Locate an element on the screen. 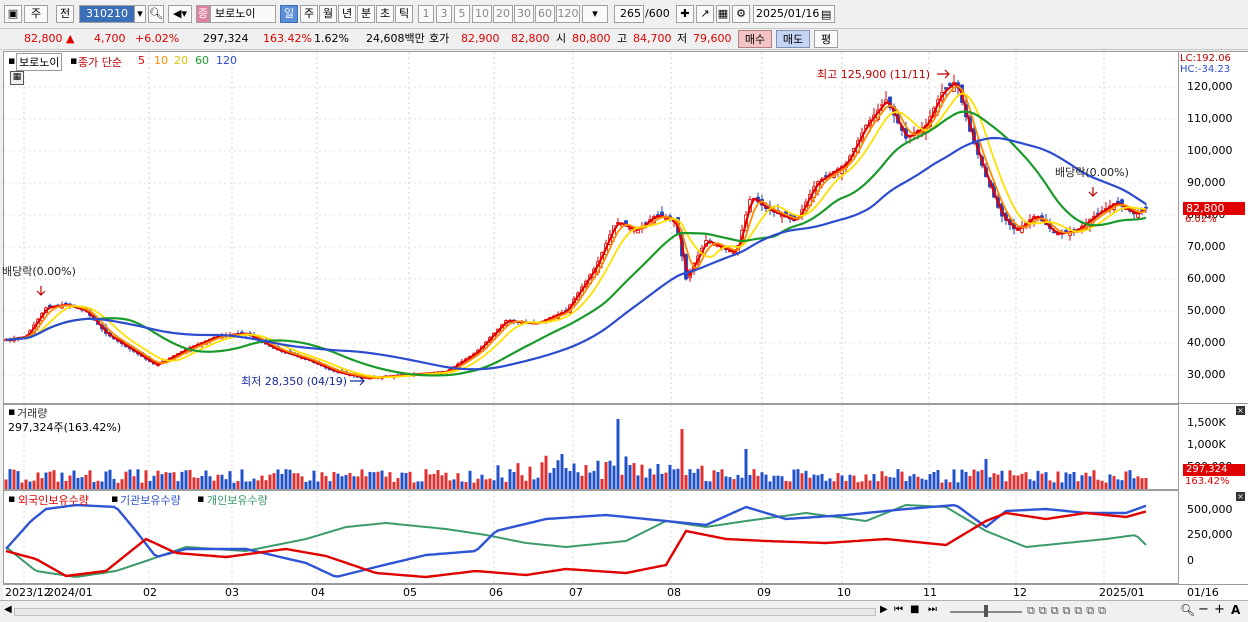 The image size is (1248, 622). open-label: 시 is located at coordinates (561, 38).